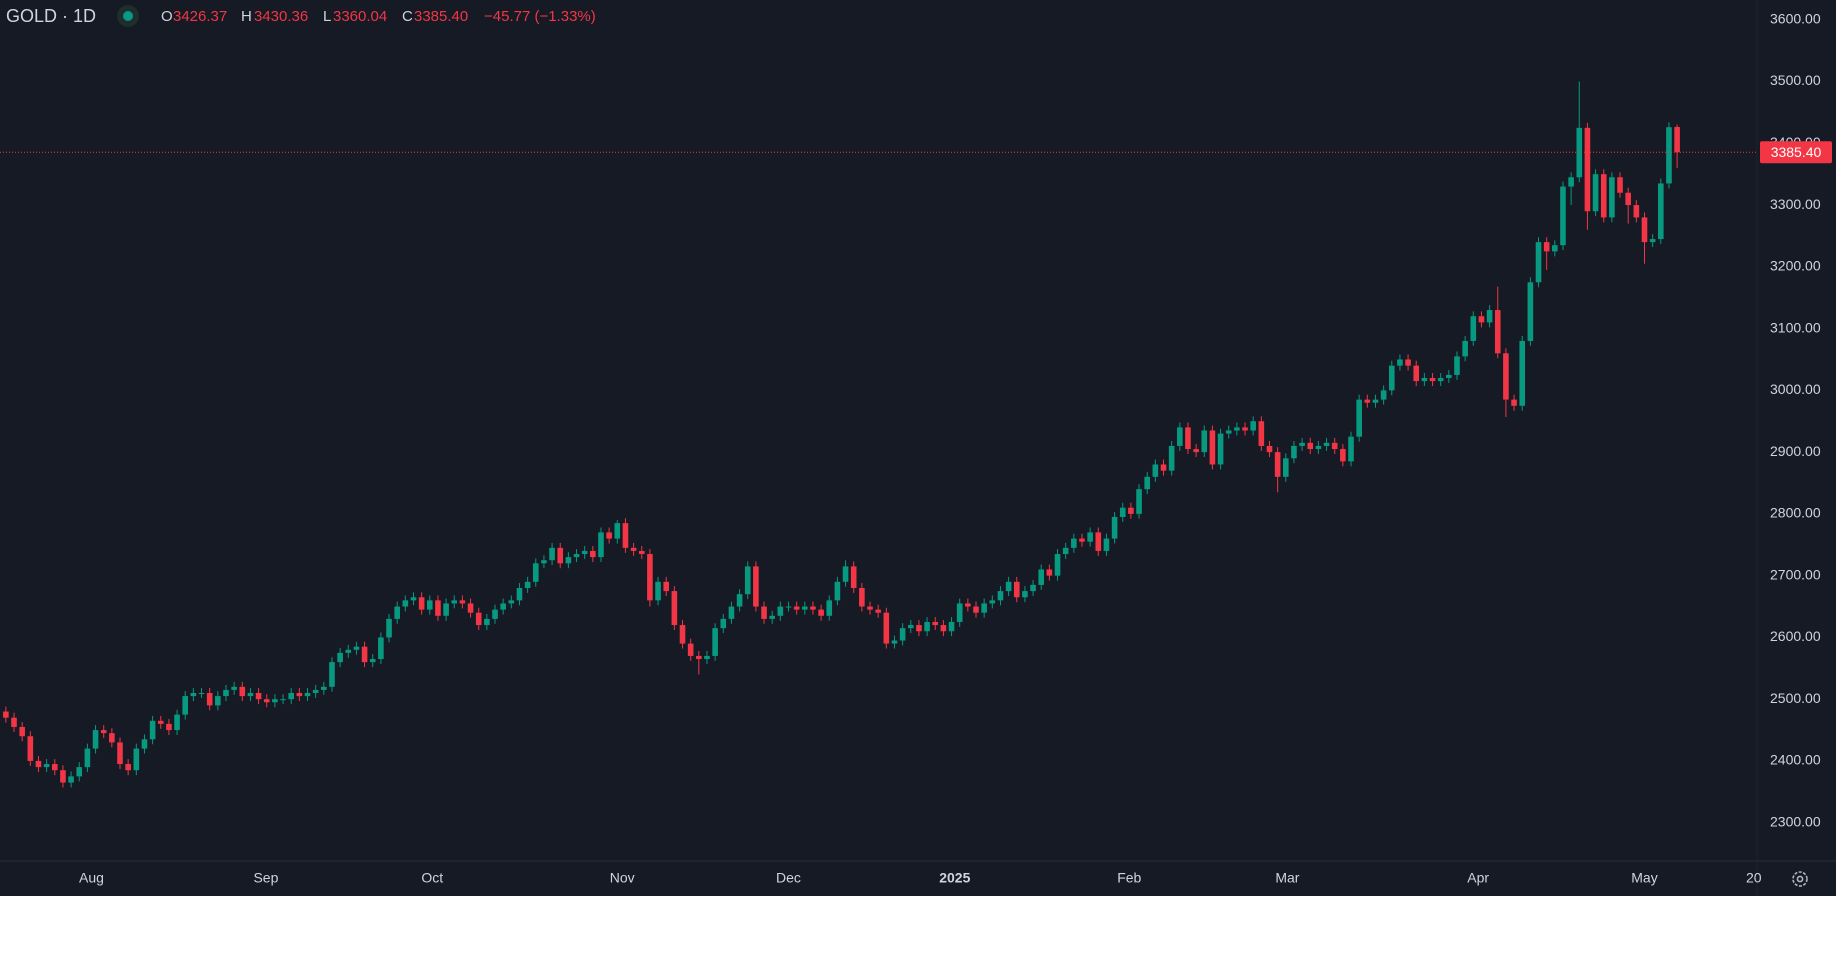 The image size is (1836, 962). What do you see at coordinates (1644, 878) in the screenshot?
I see `x-tick-label: May` at bounding box center [1644, 878].